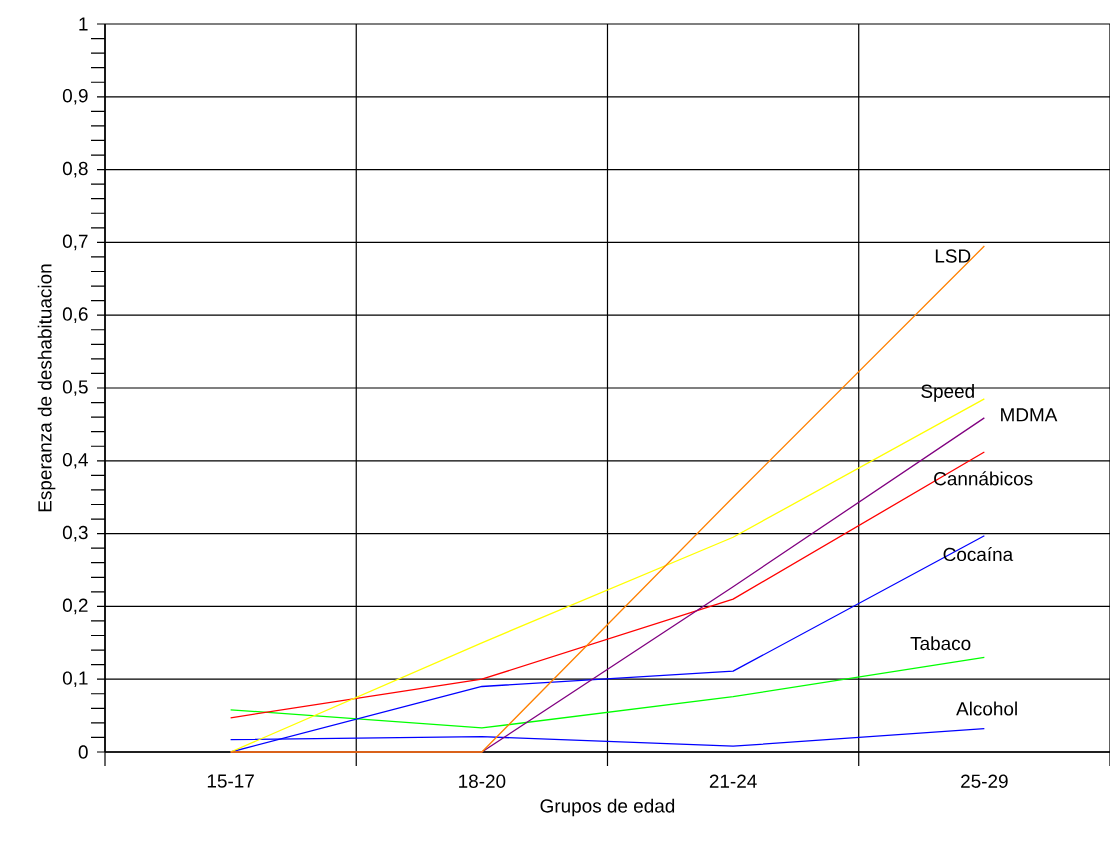 The height and width of the screenshot is (843, 1110). I want to click on y-tick-label: 0,2, so click(75, 606).